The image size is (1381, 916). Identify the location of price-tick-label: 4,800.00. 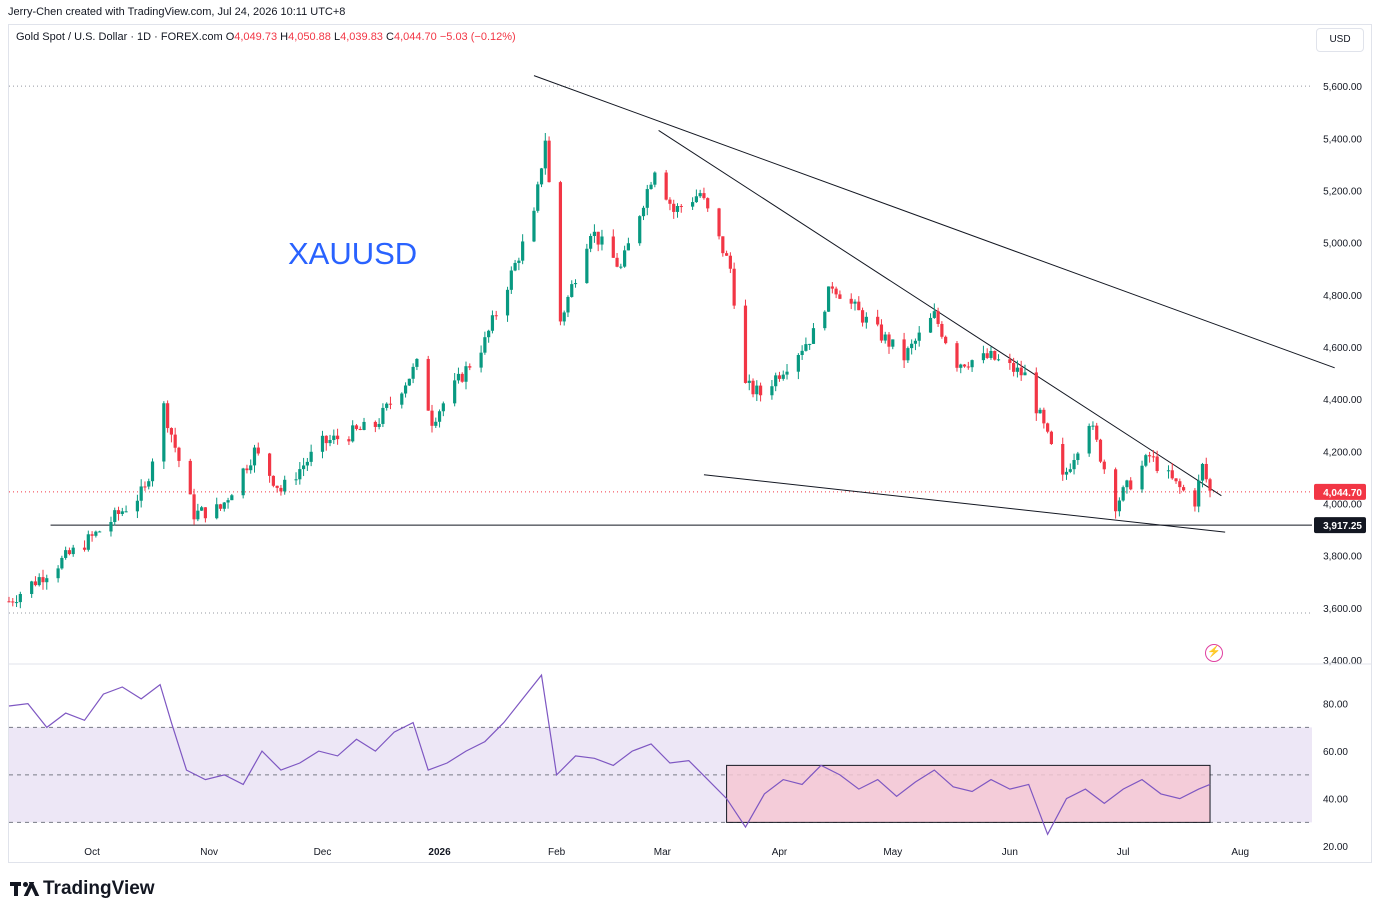
(1342, 296).